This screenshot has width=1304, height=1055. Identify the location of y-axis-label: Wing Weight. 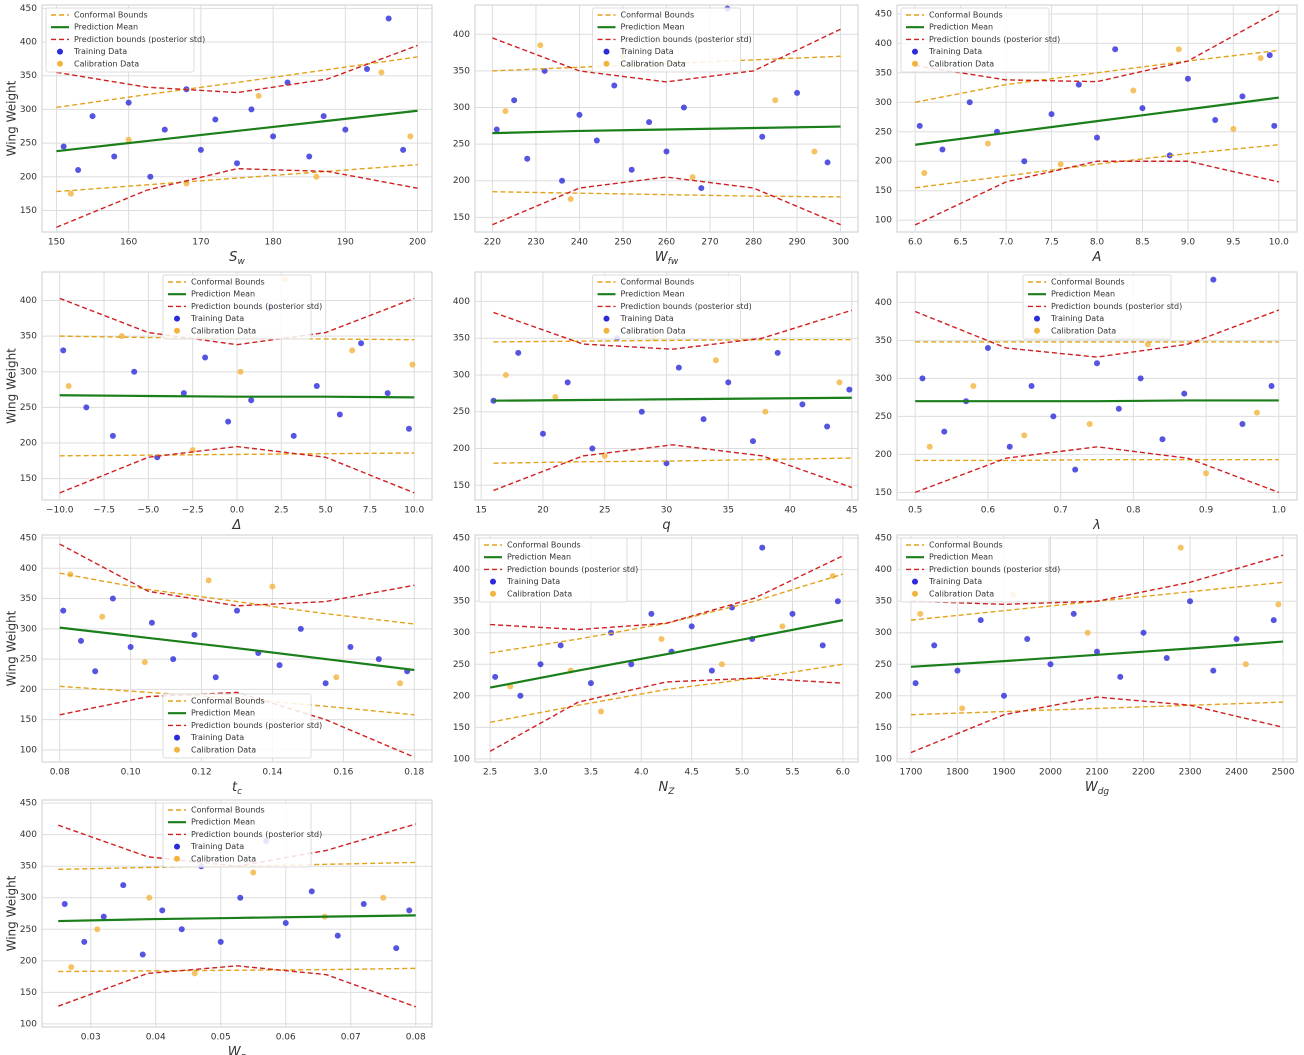
(12, 913).